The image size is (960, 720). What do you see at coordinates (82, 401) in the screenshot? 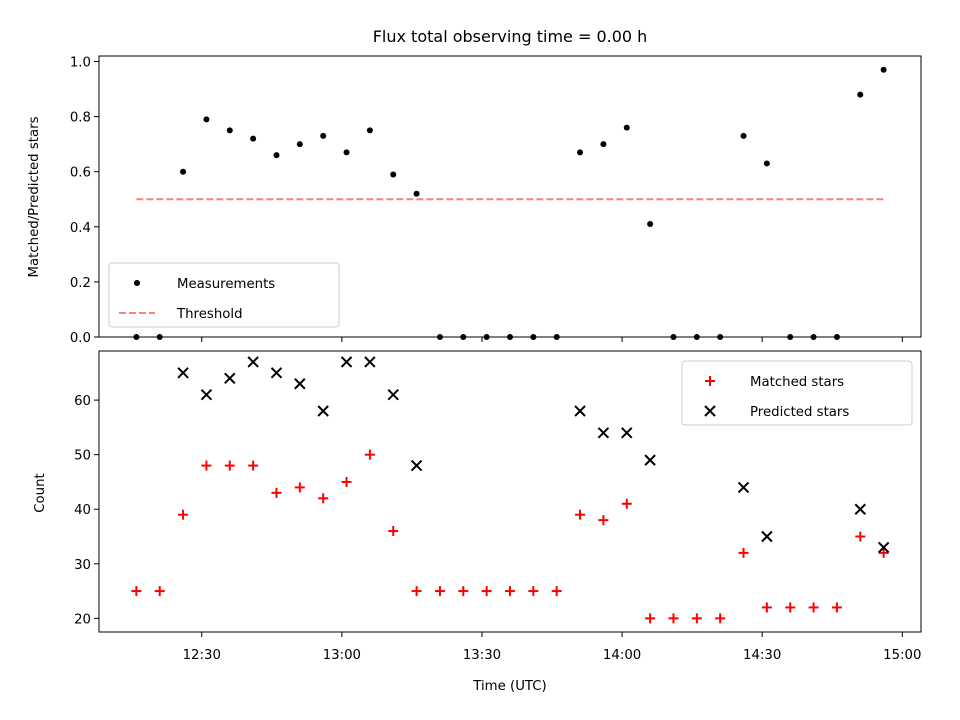
I see `y-tick-label: 60` at bounding box center [82, 401].